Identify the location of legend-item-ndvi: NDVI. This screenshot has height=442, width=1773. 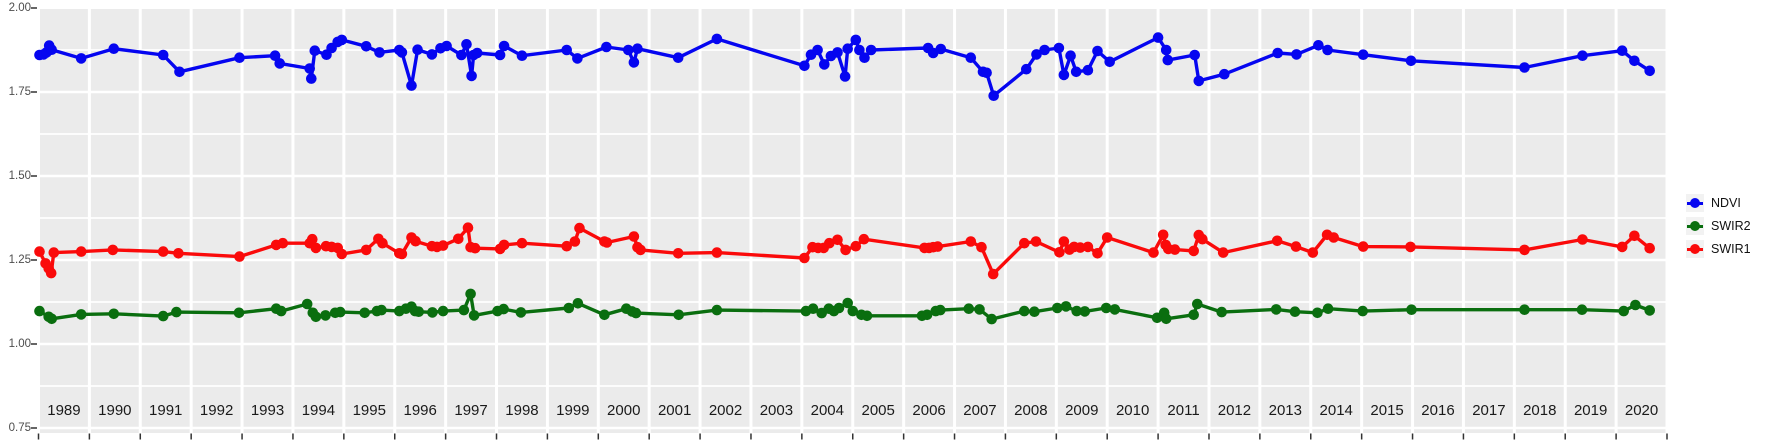
(1718, 203).